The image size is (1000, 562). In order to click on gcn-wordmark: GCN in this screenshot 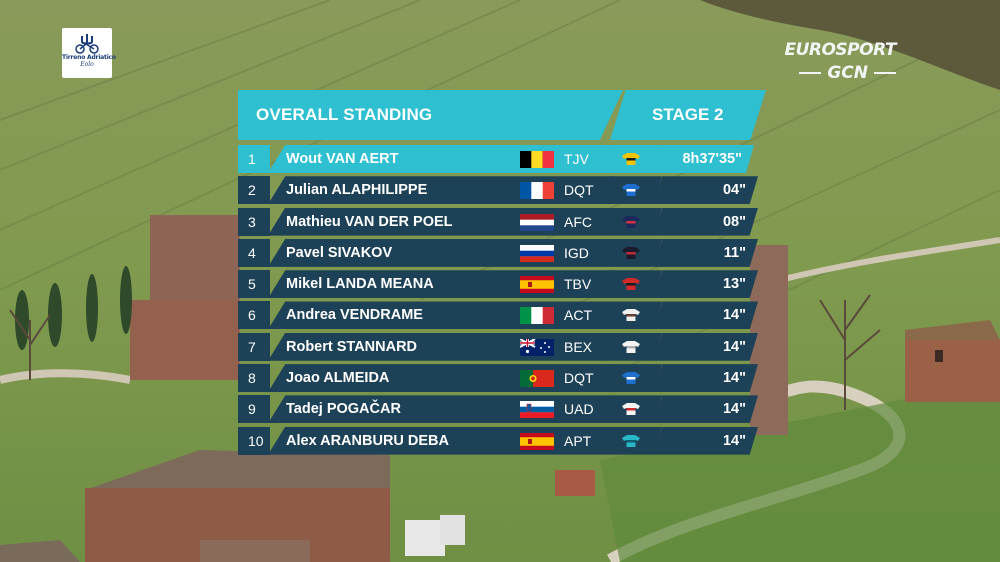, I will do `click(847, 73)`.